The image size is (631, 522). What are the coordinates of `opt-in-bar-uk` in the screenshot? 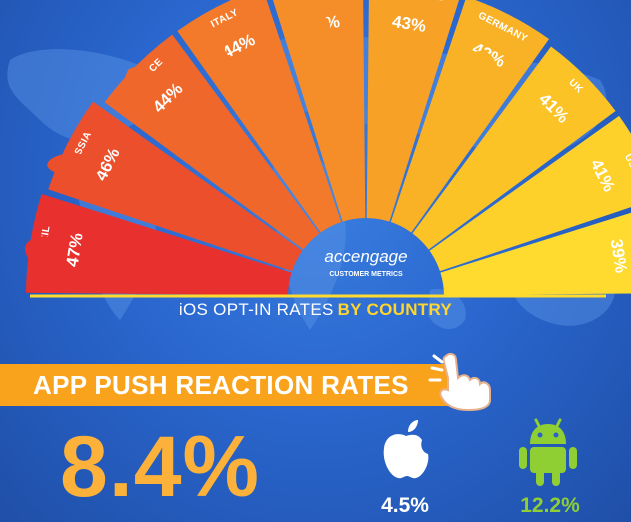 It's located at (514, 148).